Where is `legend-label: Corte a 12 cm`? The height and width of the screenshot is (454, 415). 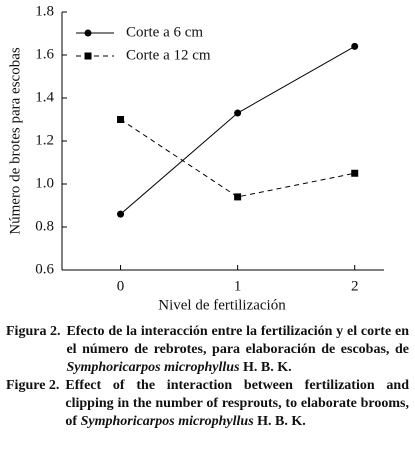 legend-label: Corte a 12 cm is located at coordinates (168, 55).